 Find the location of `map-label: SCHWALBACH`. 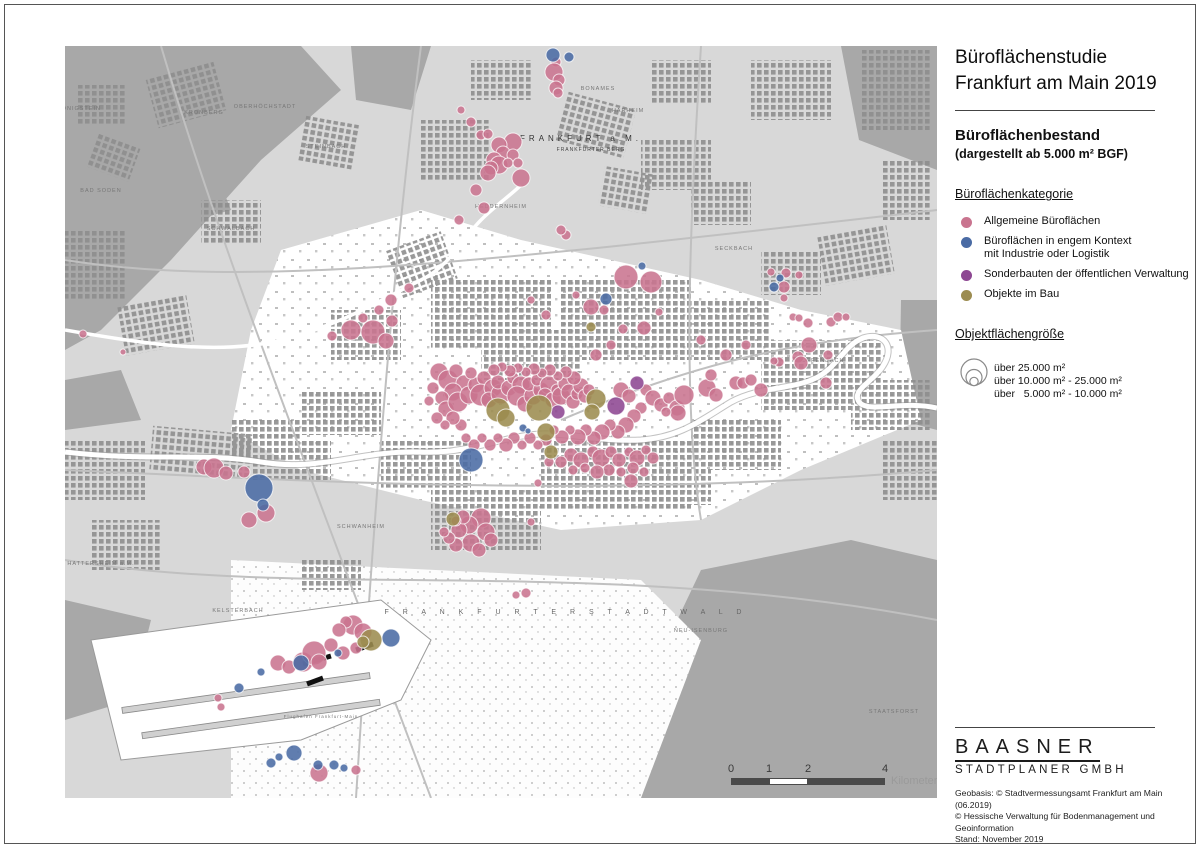

map-label: SCHWALBACH is located at coordinates (231, 229).